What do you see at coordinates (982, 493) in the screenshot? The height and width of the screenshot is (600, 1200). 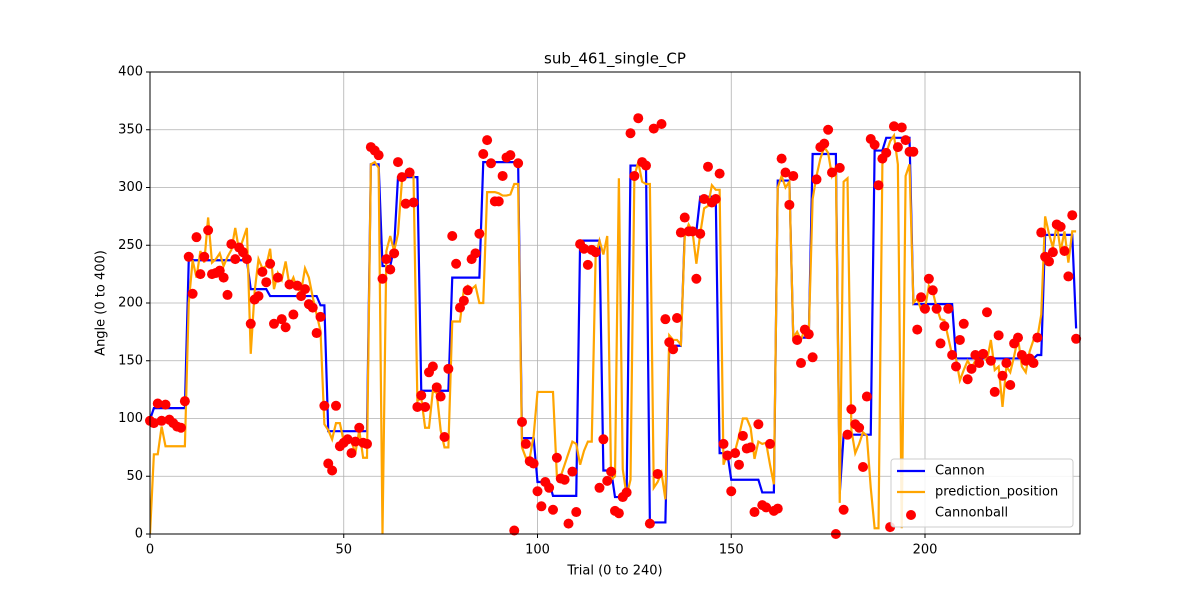 I see `legend-box` at bounding box center [982, 493].